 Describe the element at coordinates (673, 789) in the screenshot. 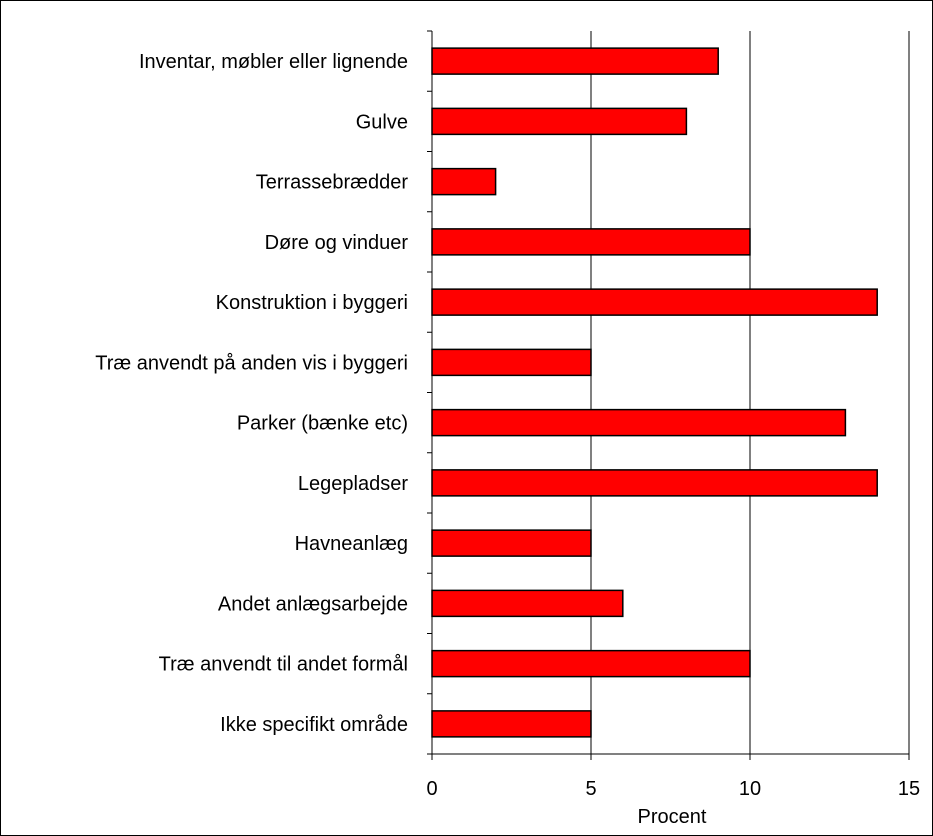

I see `x-tick-labels: 0 5 10 15` at that location.